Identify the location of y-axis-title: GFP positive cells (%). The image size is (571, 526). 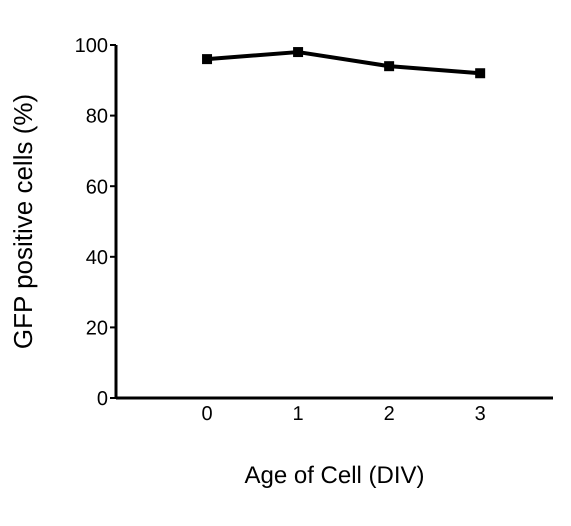
(23, 222).